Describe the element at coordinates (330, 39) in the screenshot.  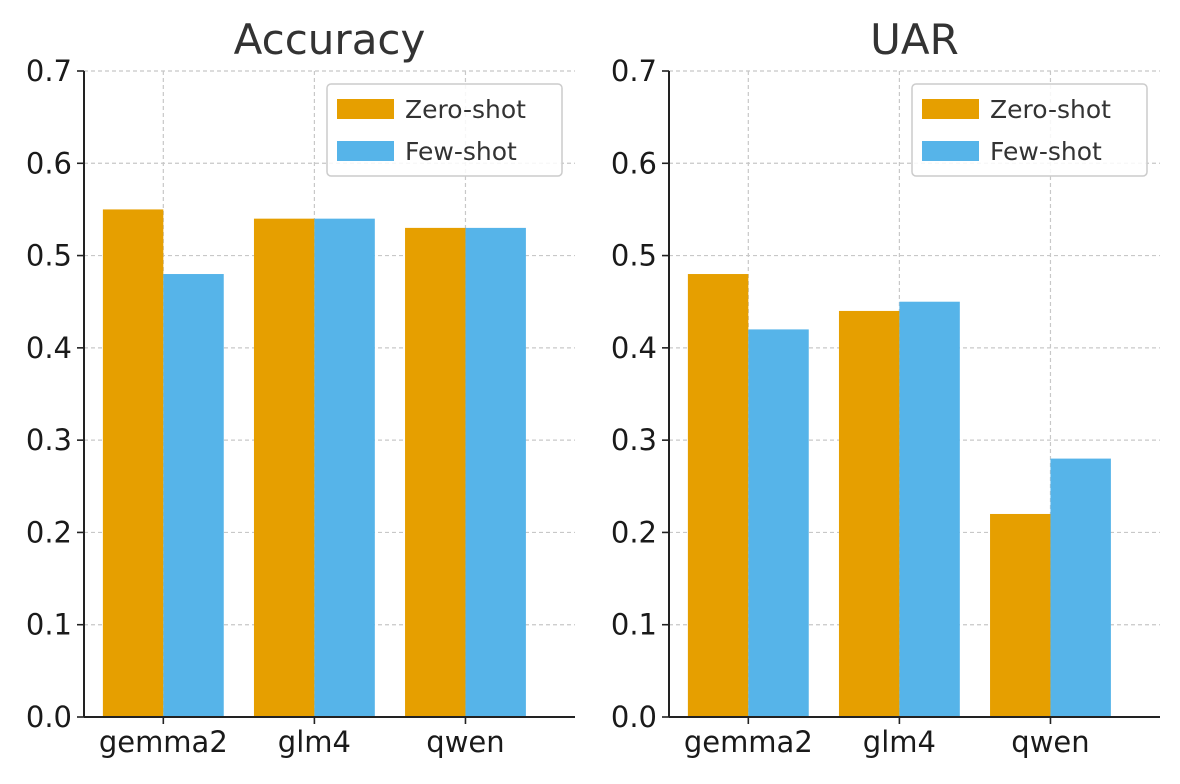
I see `chart-title: Accuracy` at that location.